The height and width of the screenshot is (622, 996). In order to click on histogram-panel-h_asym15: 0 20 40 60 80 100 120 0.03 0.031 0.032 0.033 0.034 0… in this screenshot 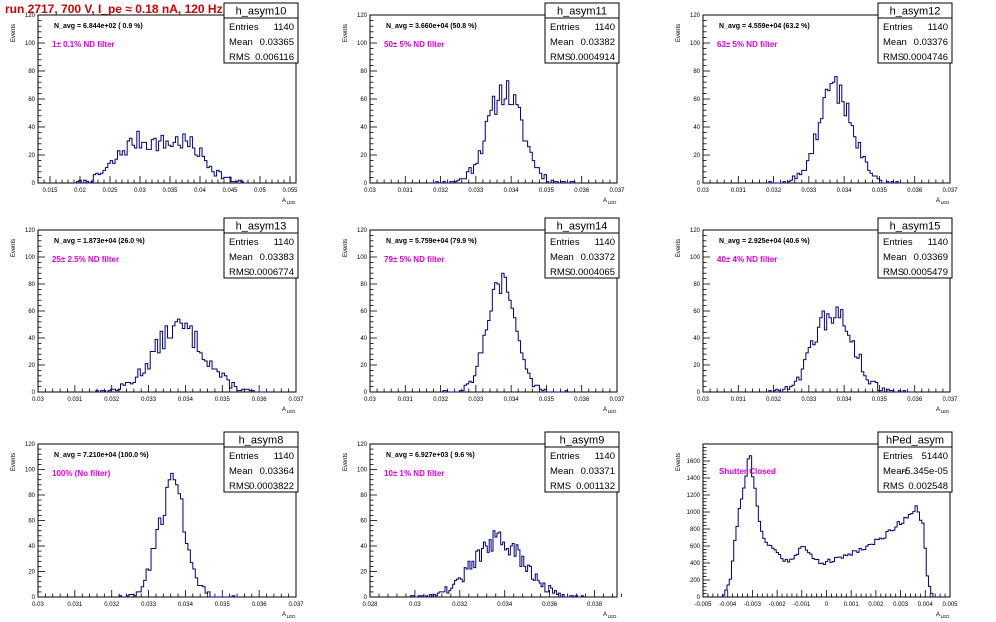, I will do `click(817, 315)`.